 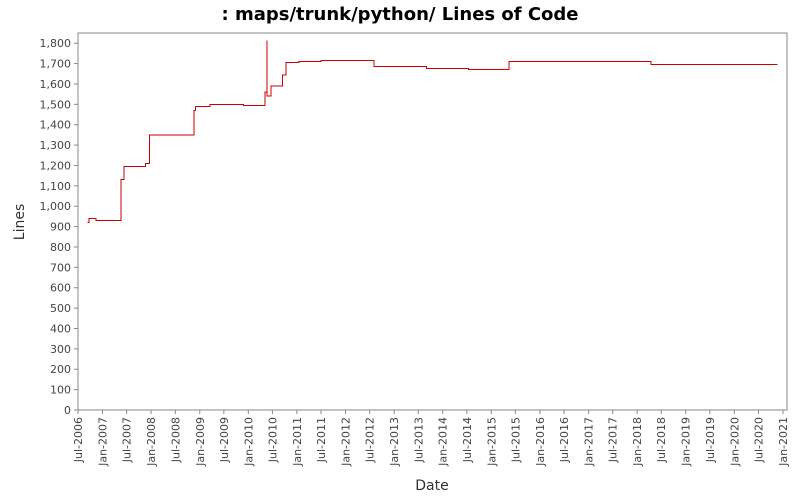 I want to click on x-tick-label: Jan-2017, so click(x=589, y=442).